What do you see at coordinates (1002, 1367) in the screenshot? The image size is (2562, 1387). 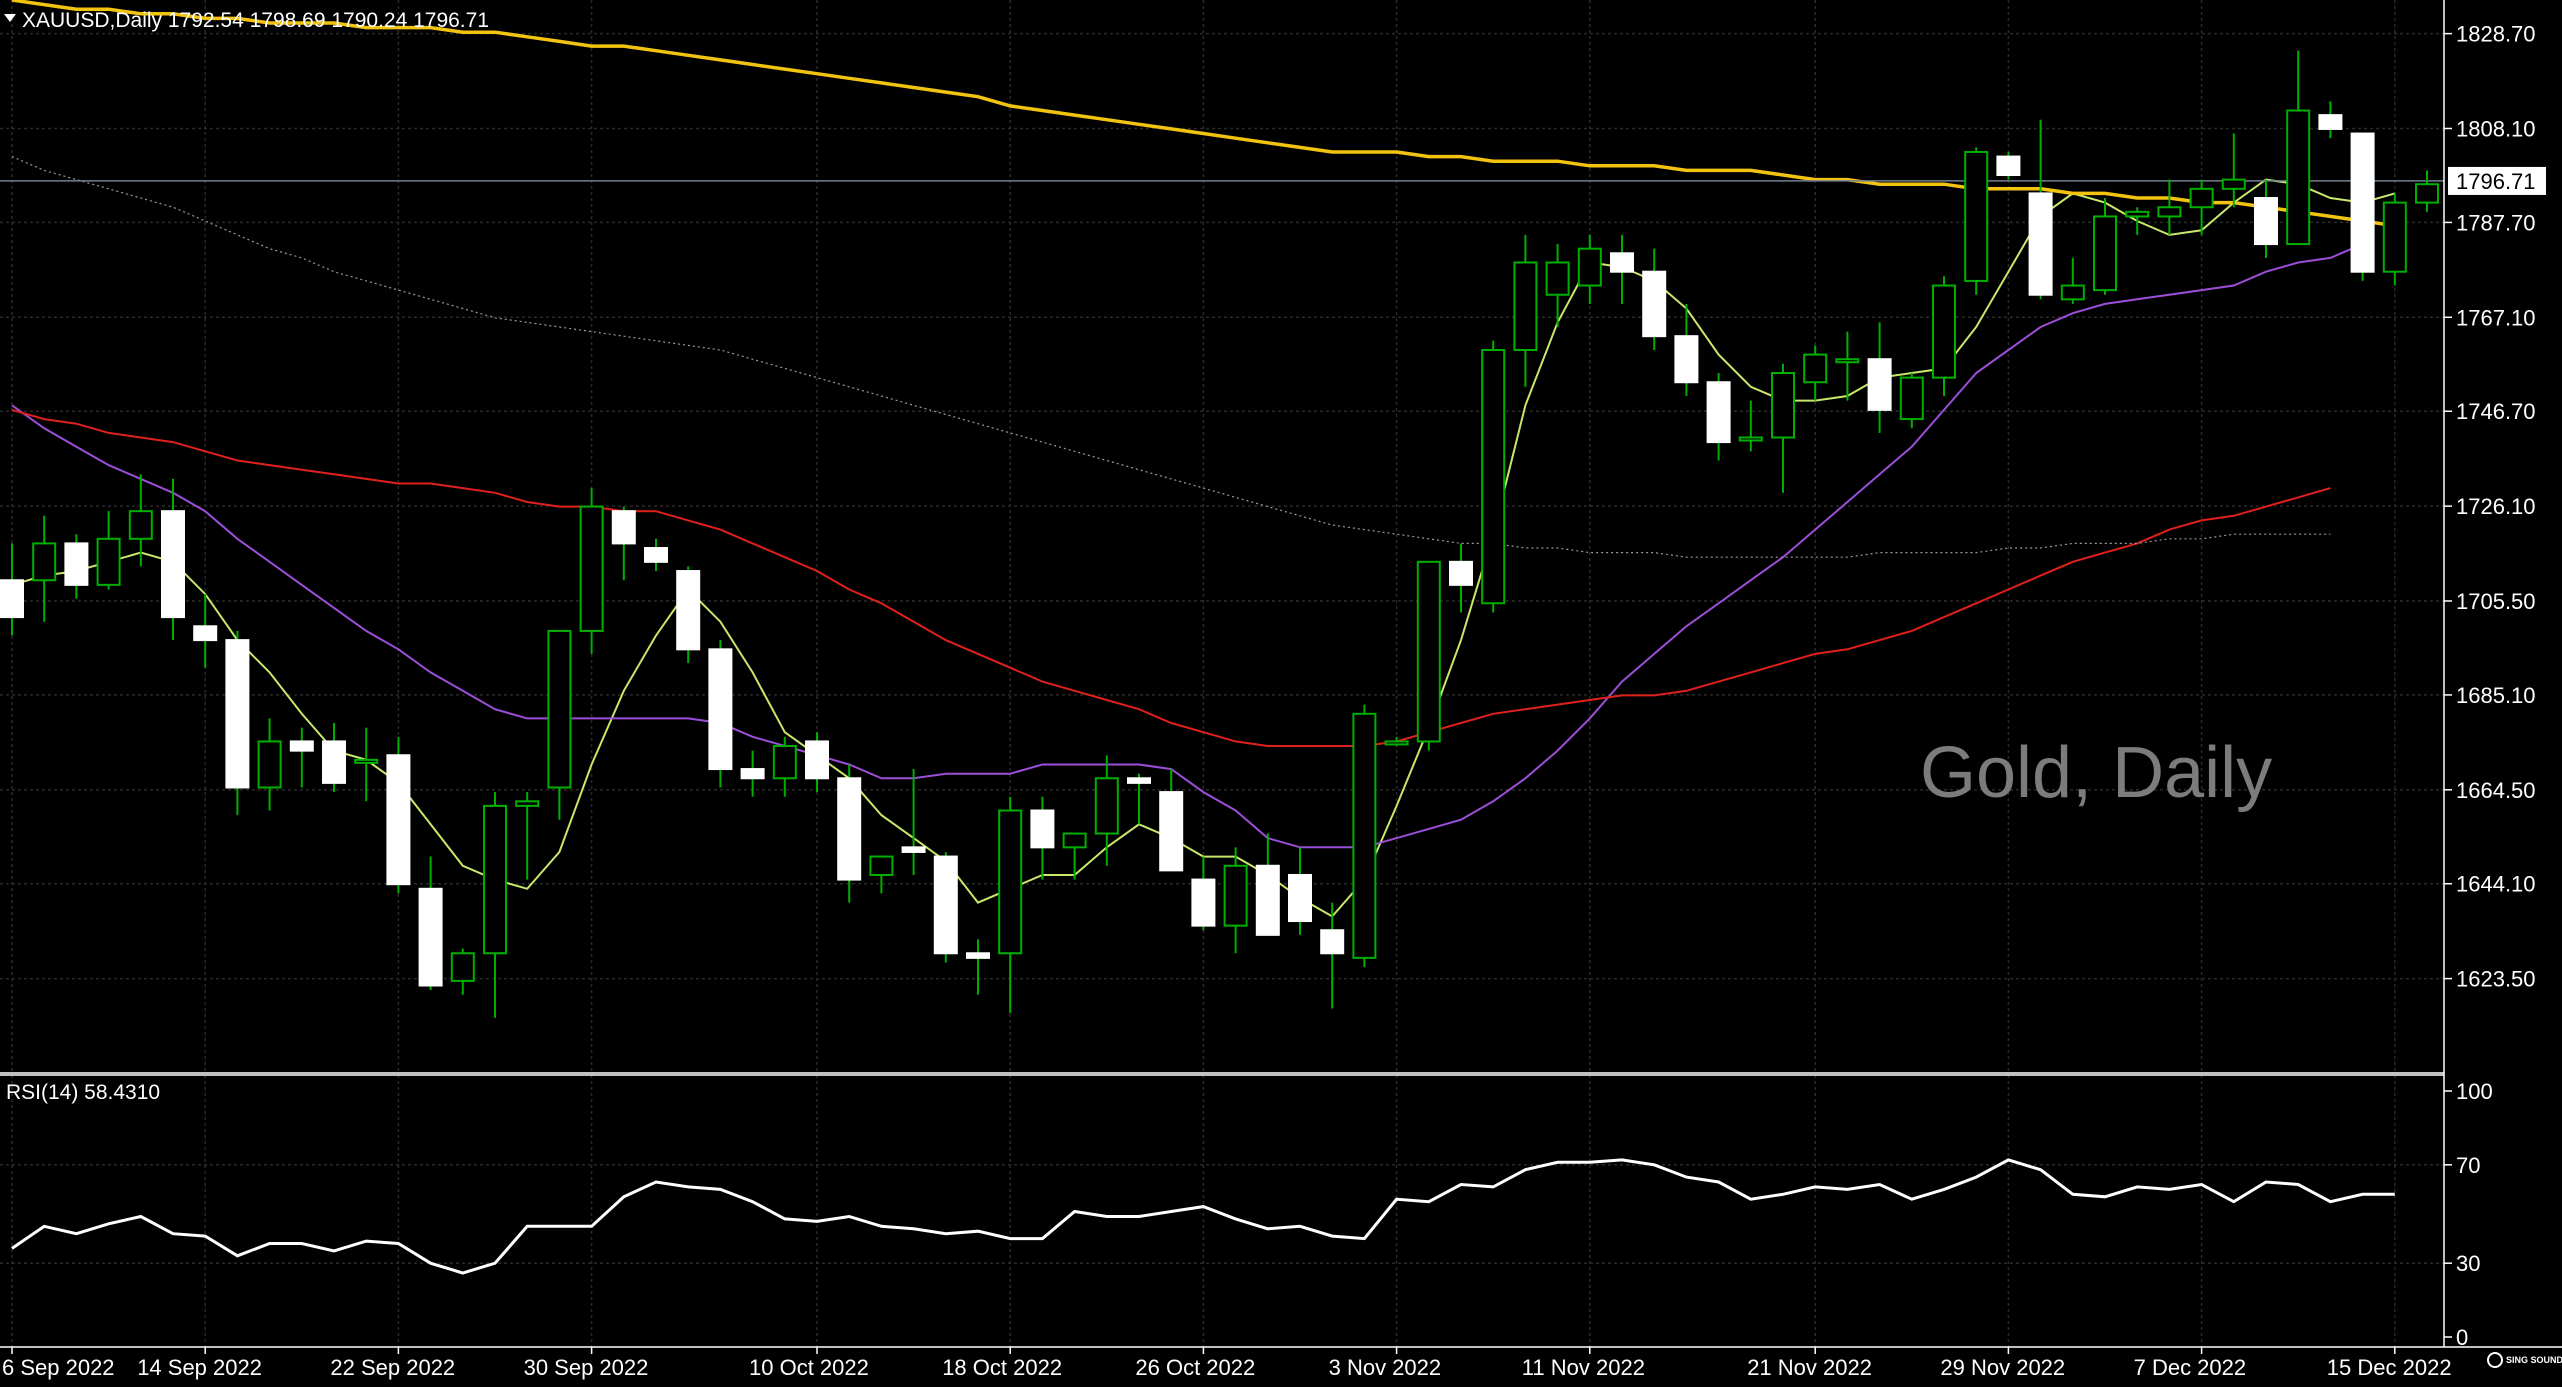 I see `x-tick-label: 18 Oct 2022` at bounding box center [1002, 1367].